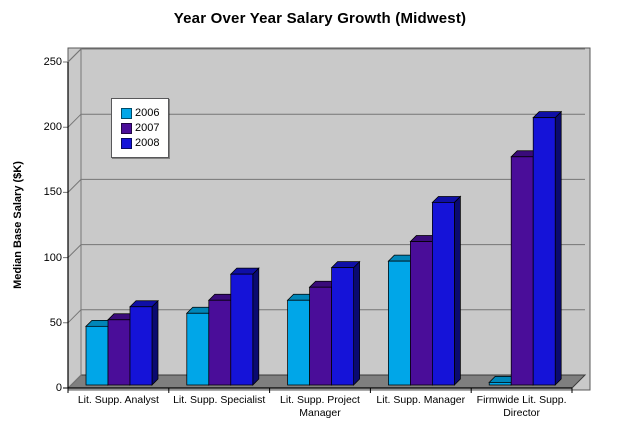 This screenshot has height=438, width=640. What do you see at coordinates (74, 218) in the screenshot?
I see `plot-left-wall` at bounding box center [74, 218].